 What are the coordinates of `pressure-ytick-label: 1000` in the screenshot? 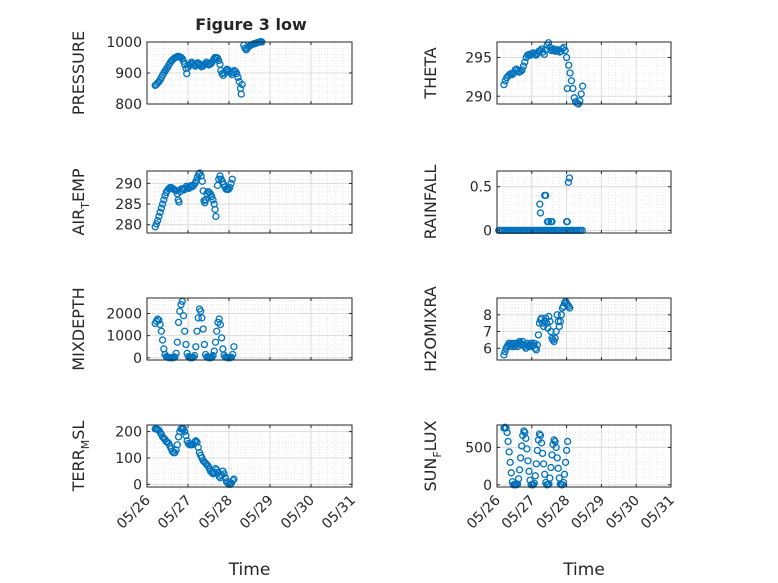 It's located at (124, 43).